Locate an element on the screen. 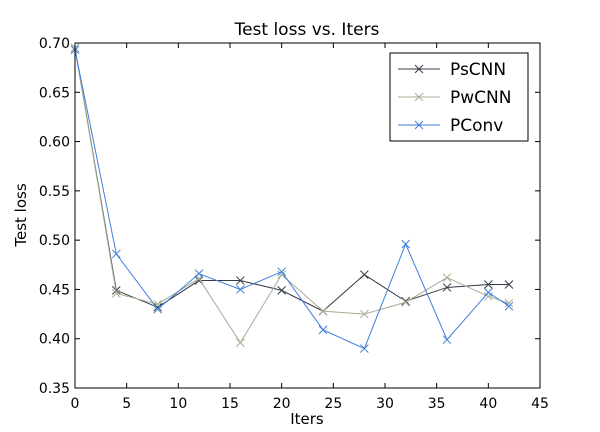 The width and height of the screenshot is (600, 432). legend-marker-pwcnn is located at coordinates (419, 97).